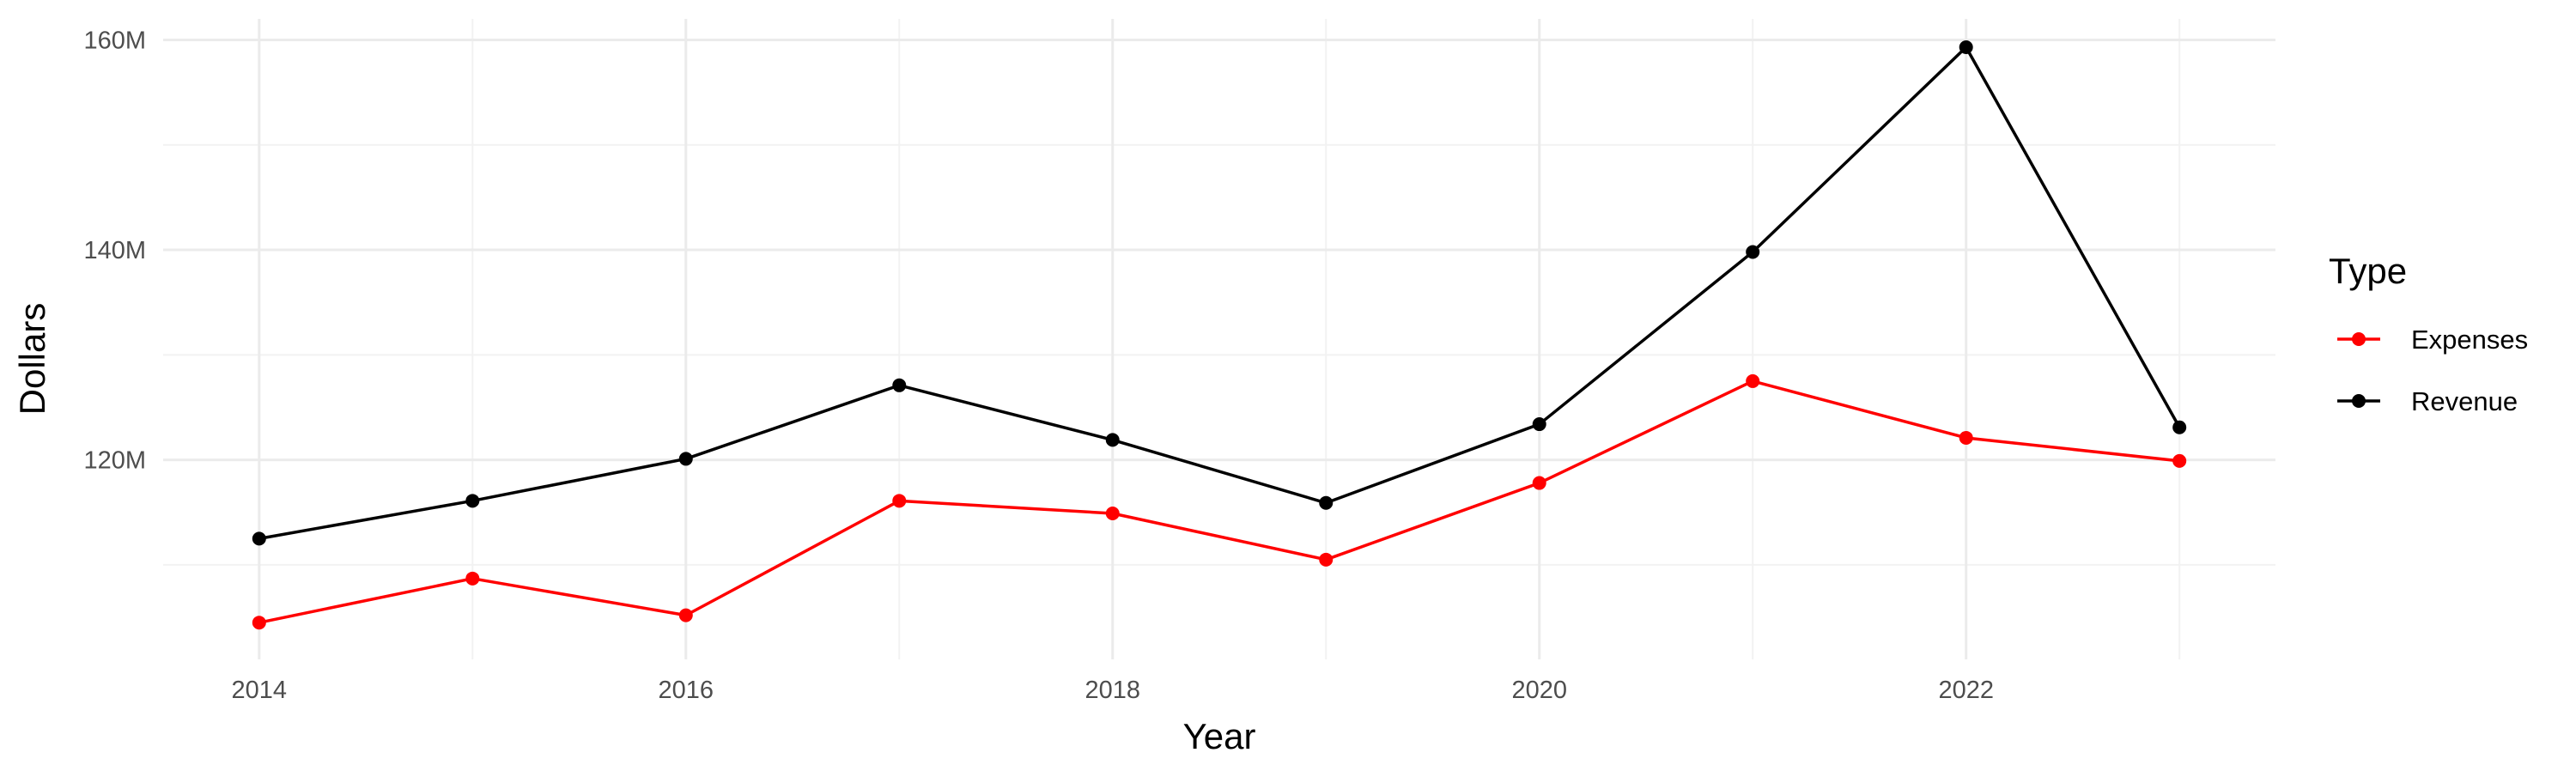 This screenshot has width=2576, height=777. What do you see at coordinates (2464, 401) in the screenshot?
I see `legend-label: Revenue` at bounding box center [2464, 401].